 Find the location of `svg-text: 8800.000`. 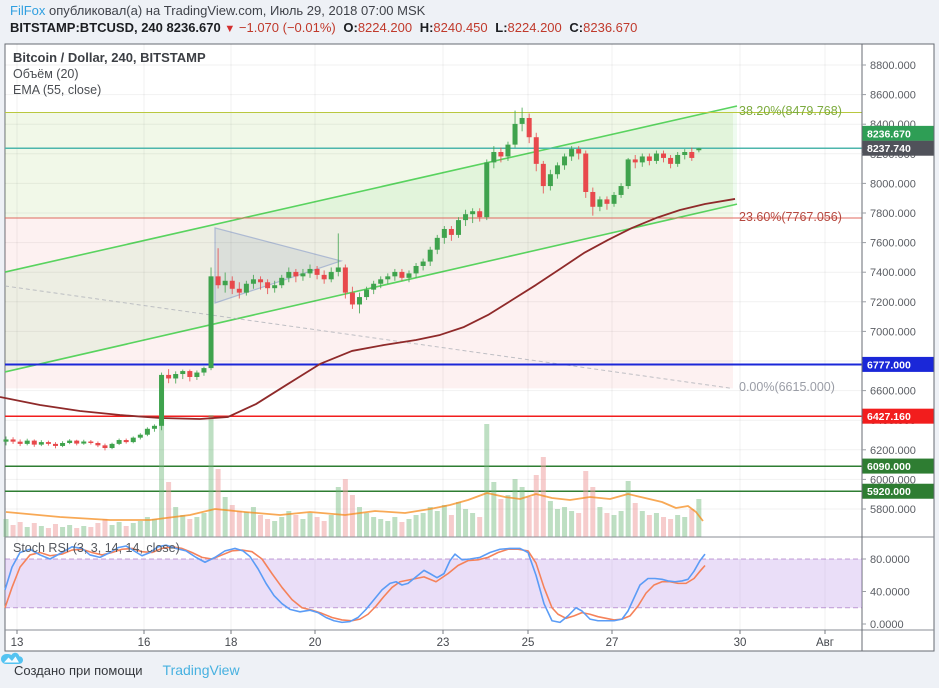

svg-text: 8800.000 is located at coordinates (893, 66).